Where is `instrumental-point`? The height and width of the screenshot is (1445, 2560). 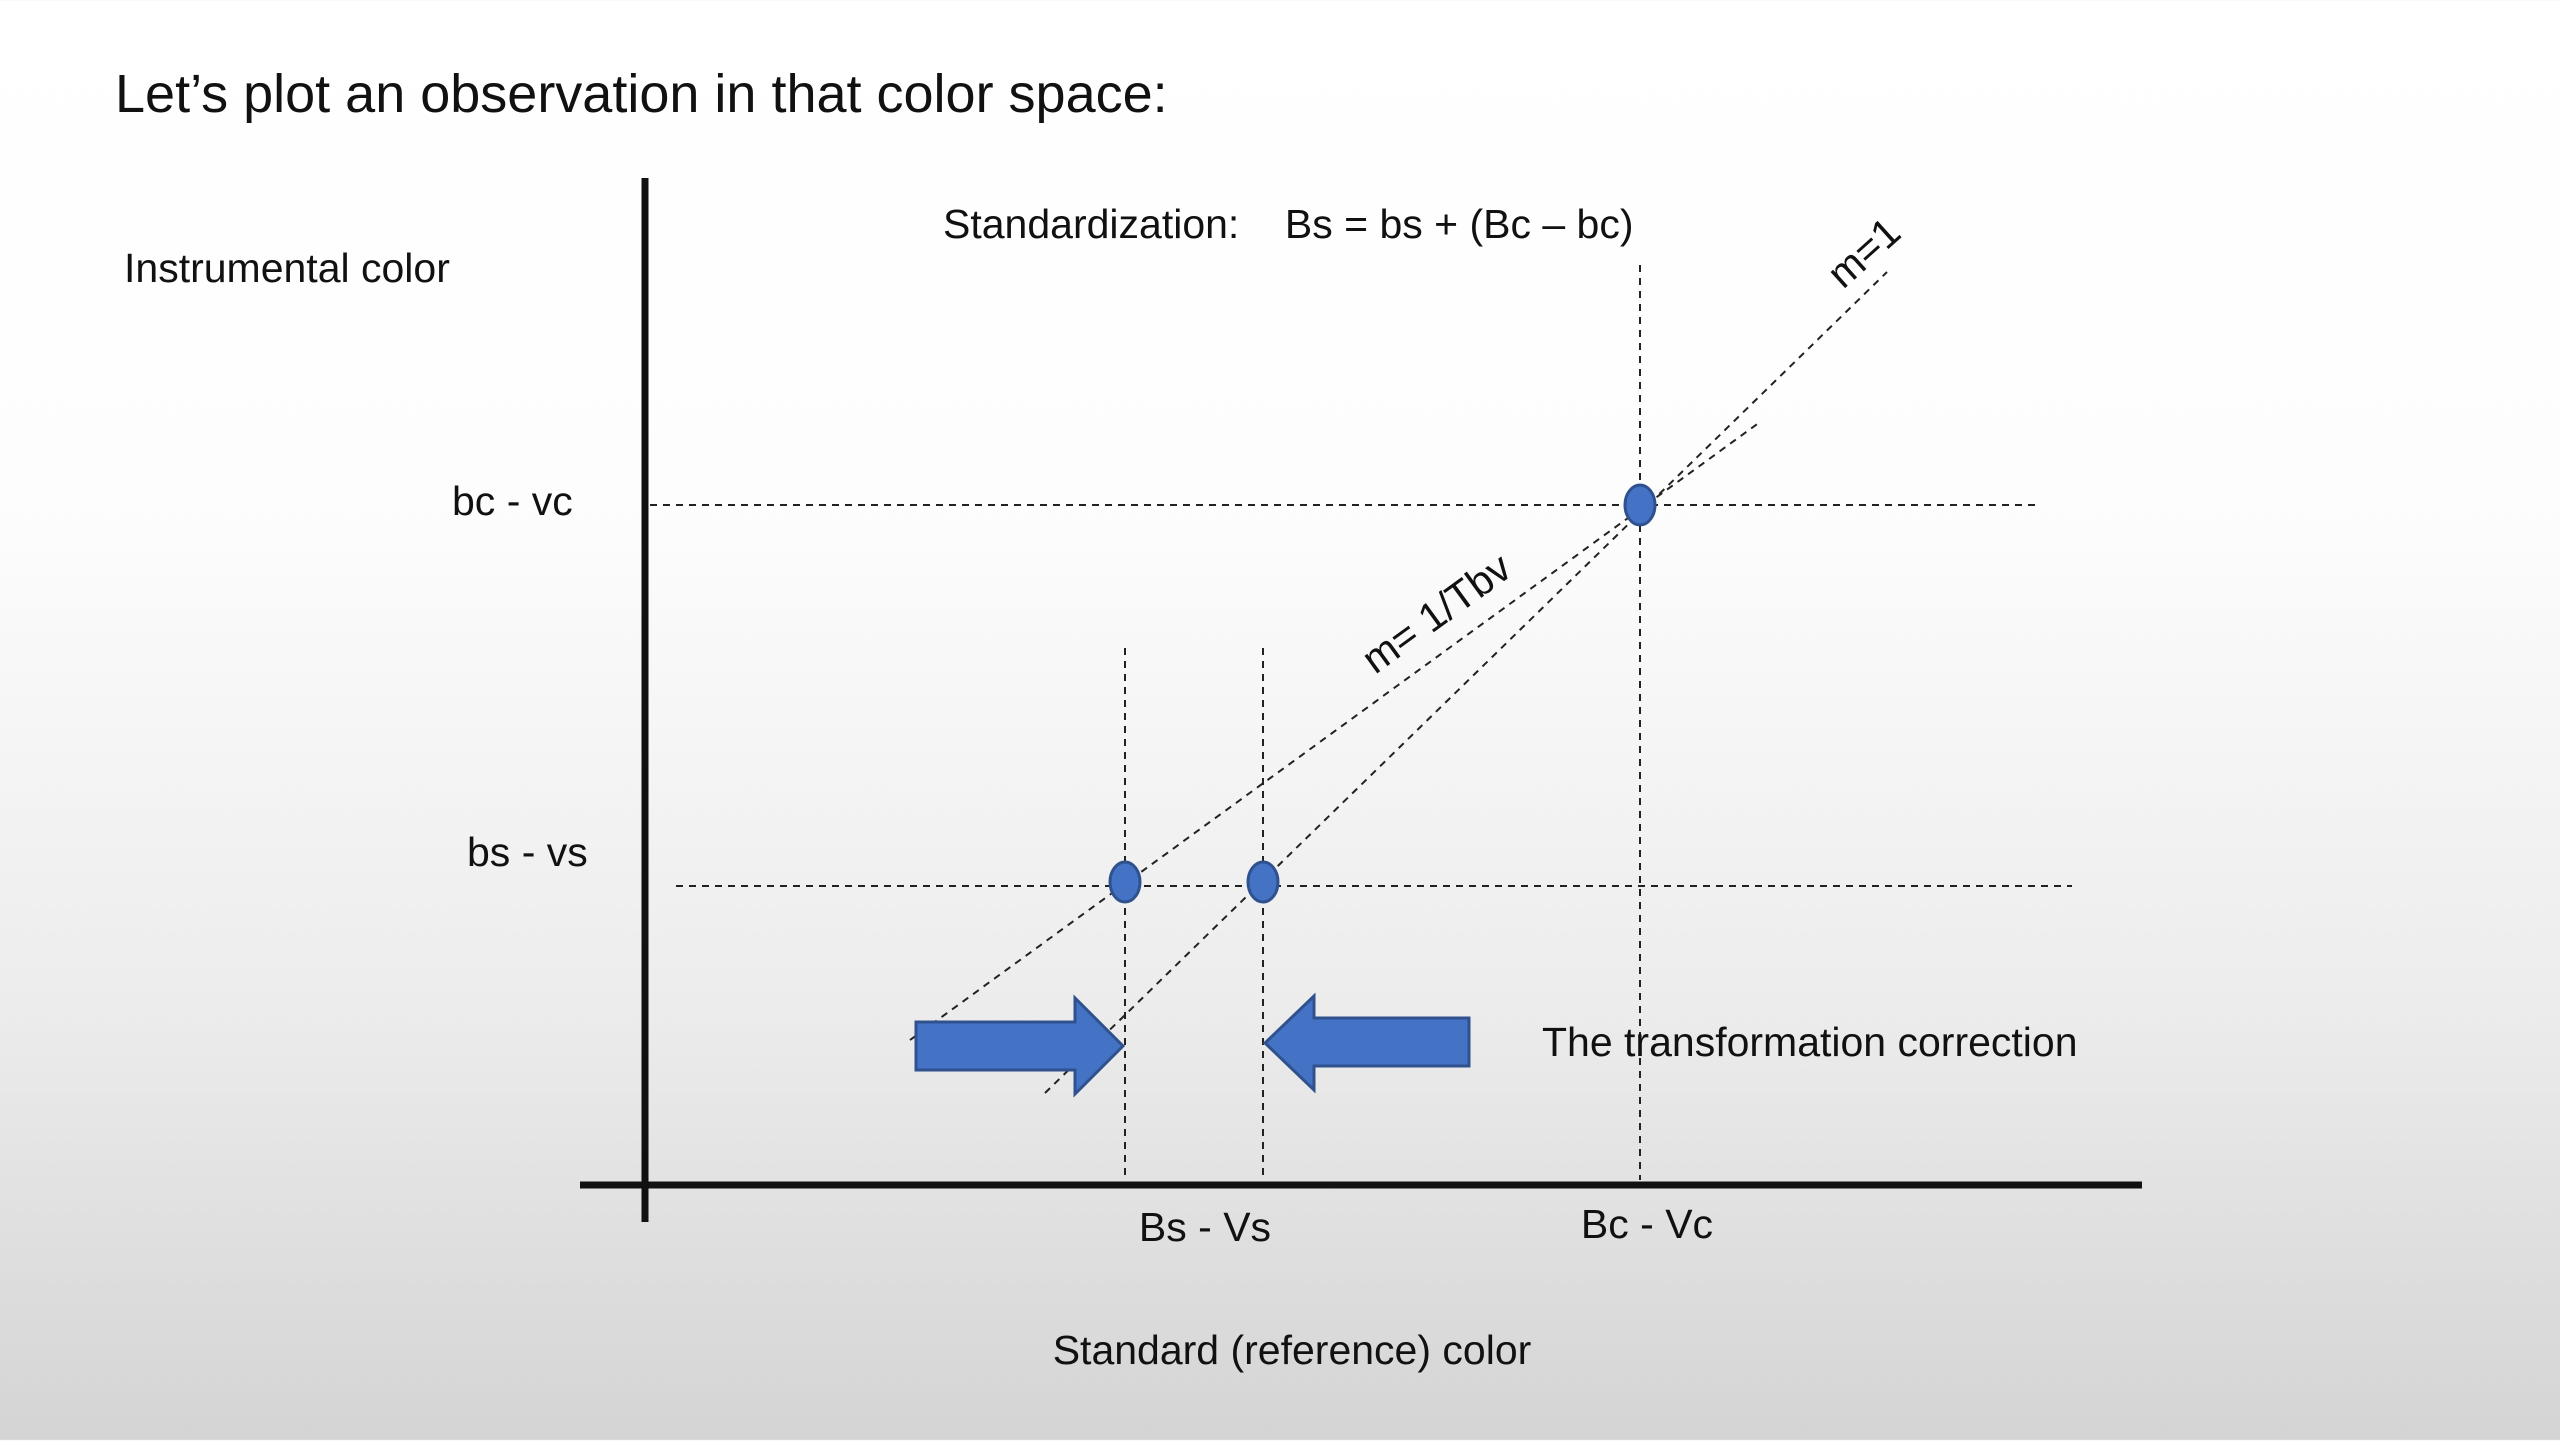
instrumental-point is located at coordinates (1263, 882).